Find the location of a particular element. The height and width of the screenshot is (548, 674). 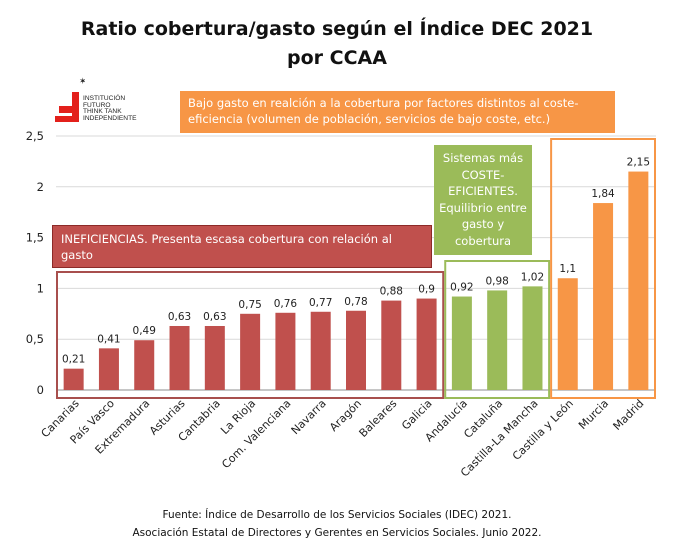

logo-text-line1: INSTITUCIÓN is located at coordinates (104, 98).